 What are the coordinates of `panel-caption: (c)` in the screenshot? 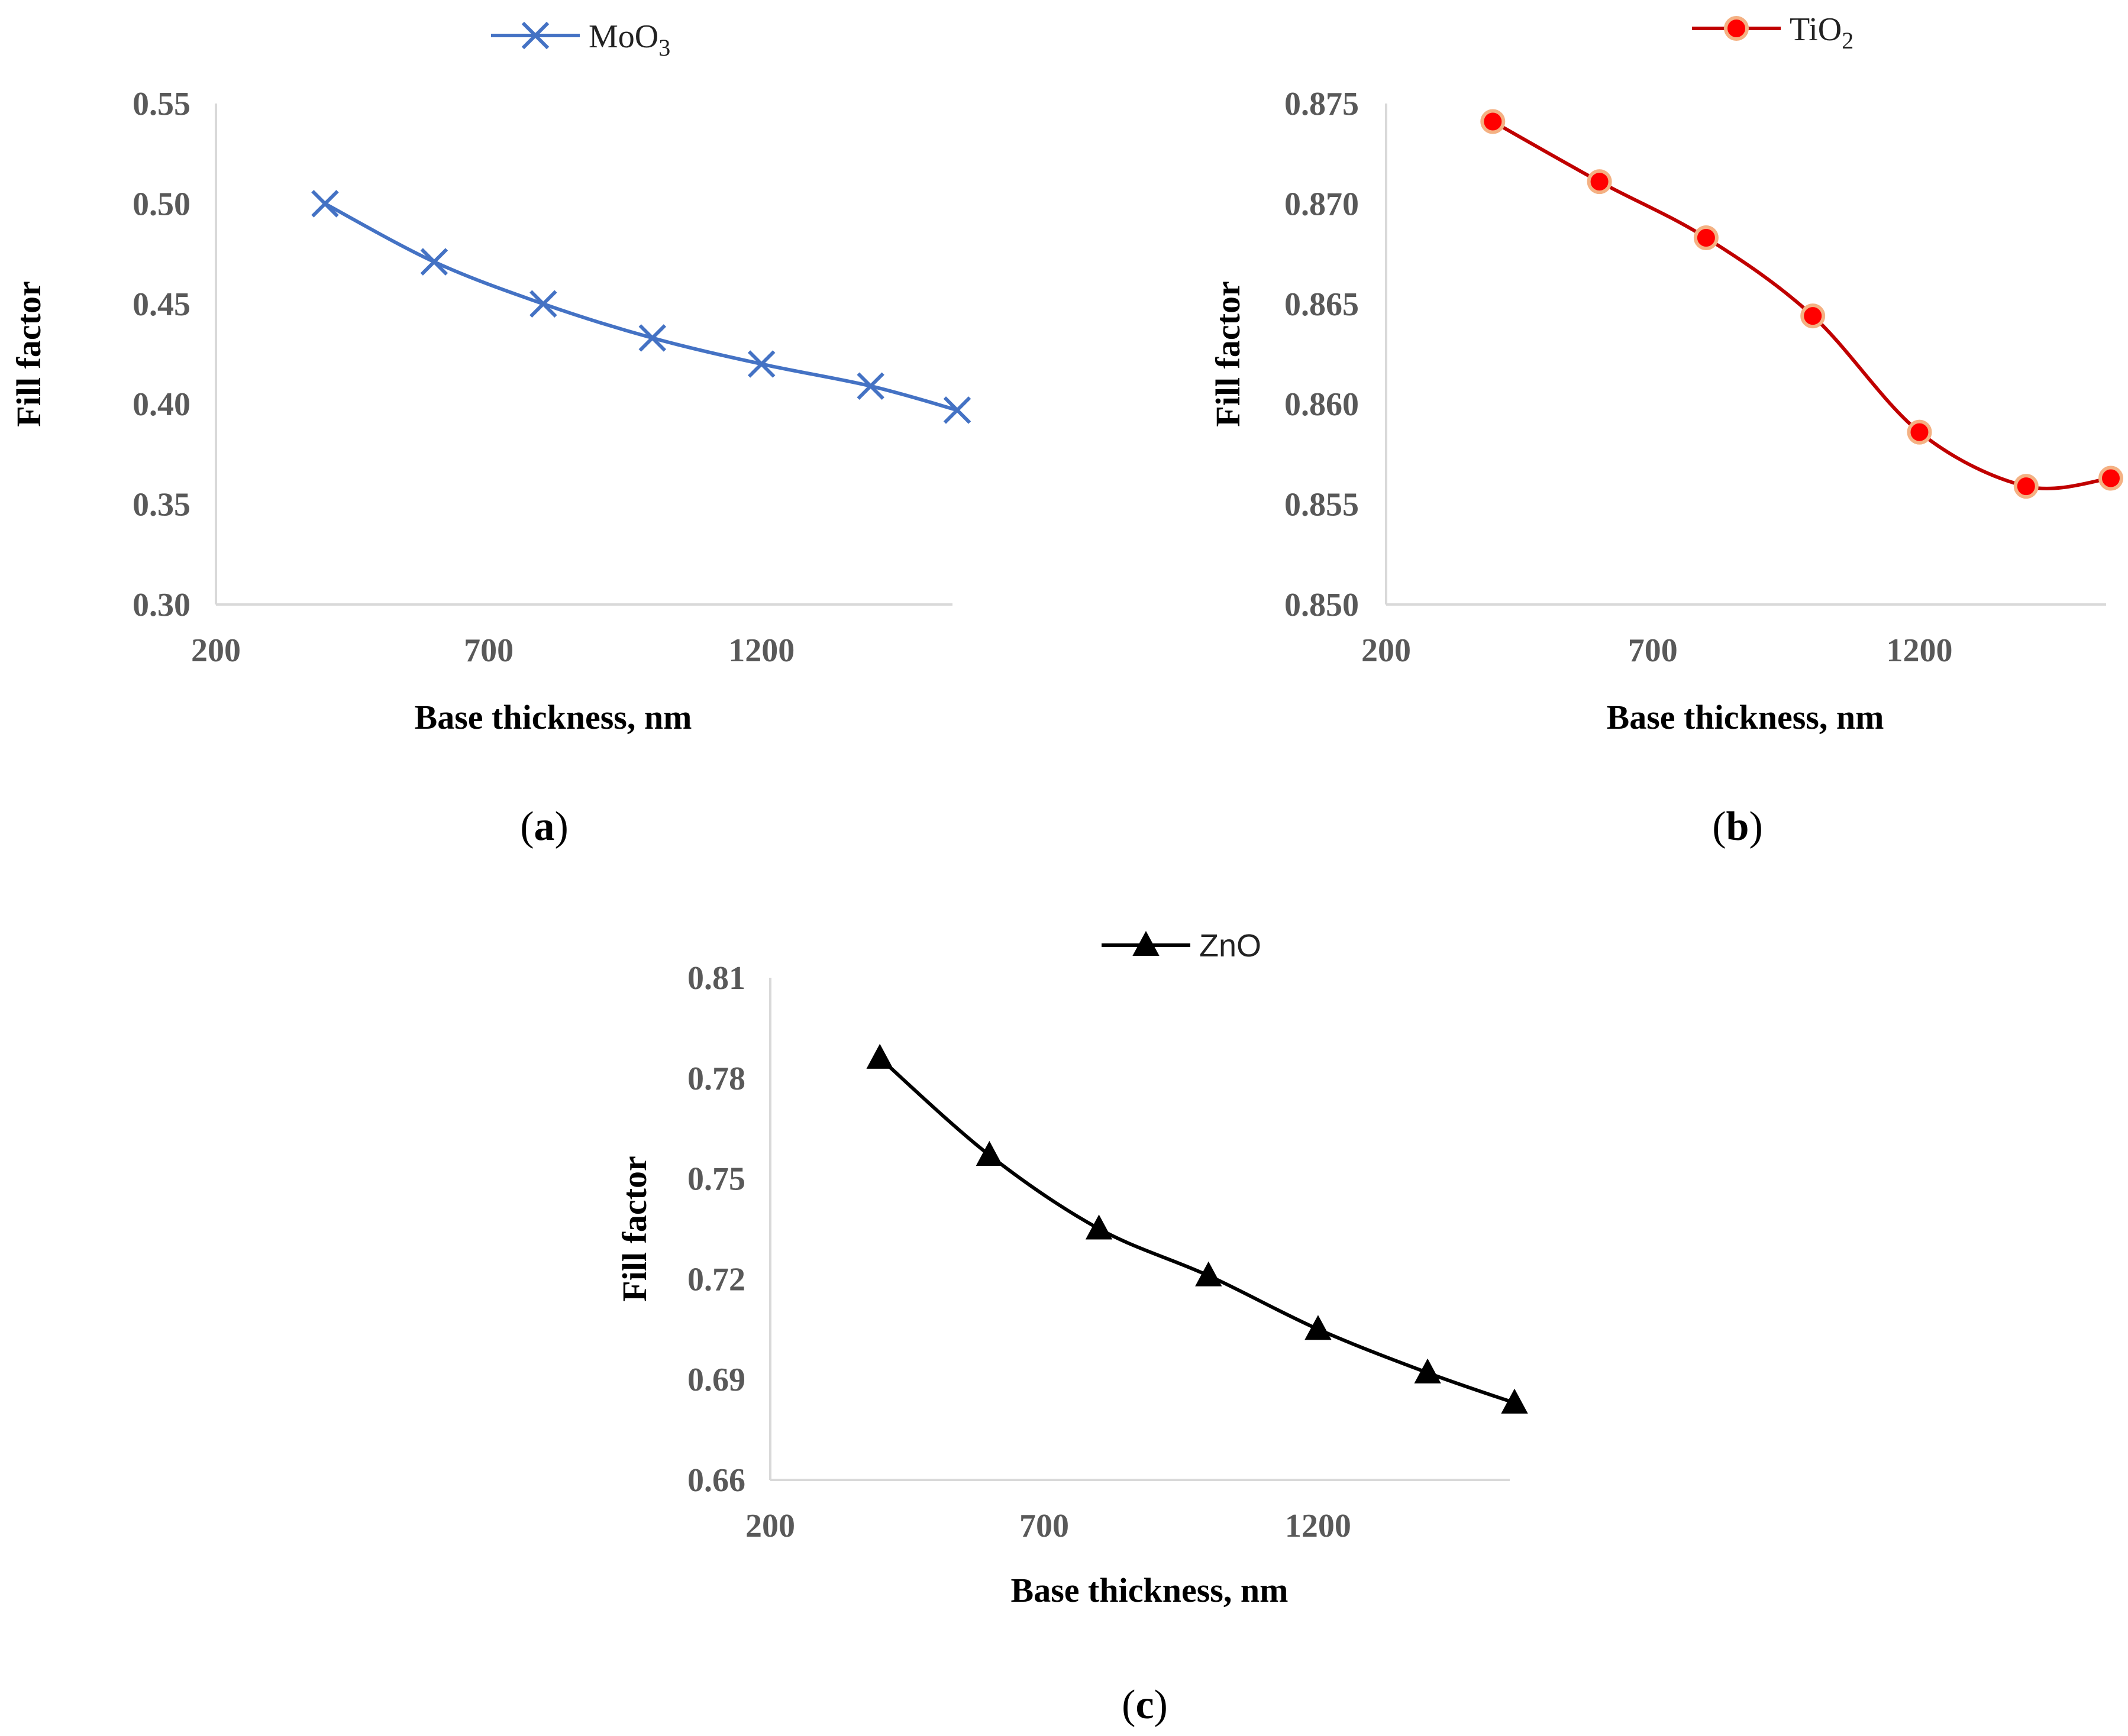 It's located at (1145, 1705).